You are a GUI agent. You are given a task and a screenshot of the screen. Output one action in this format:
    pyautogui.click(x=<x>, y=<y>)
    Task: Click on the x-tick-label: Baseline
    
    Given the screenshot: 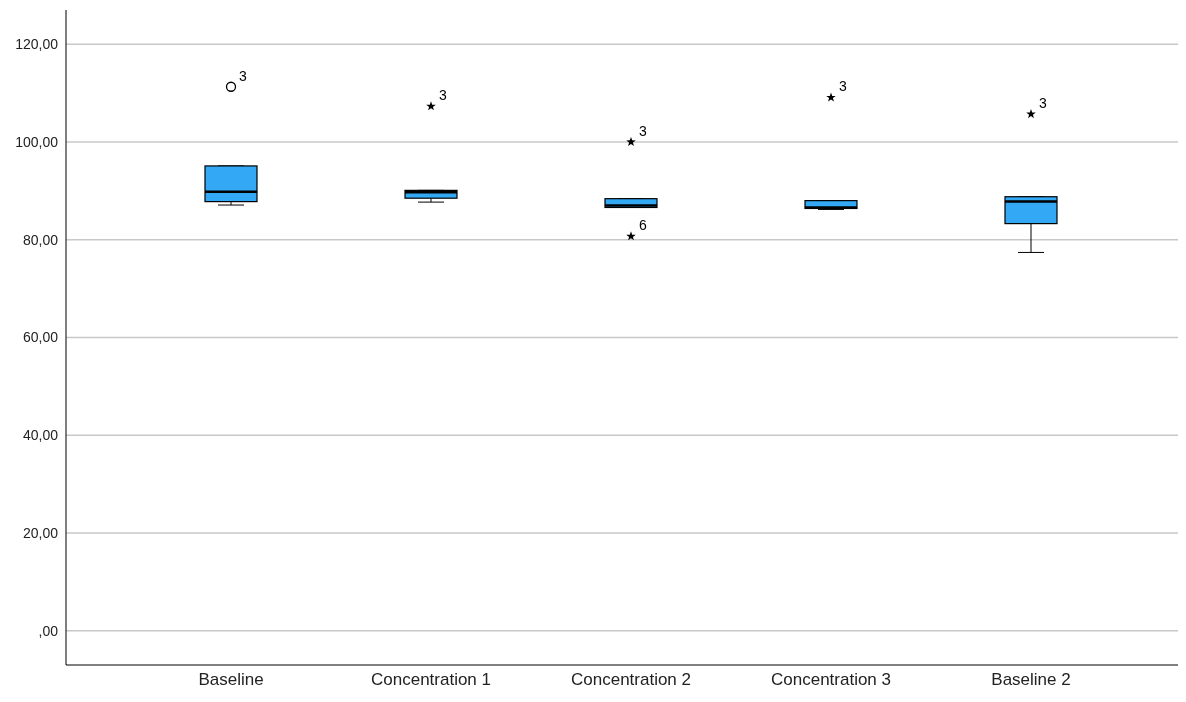 What is the action you would take?
    pyautogui.click(x=231, y=680)
    